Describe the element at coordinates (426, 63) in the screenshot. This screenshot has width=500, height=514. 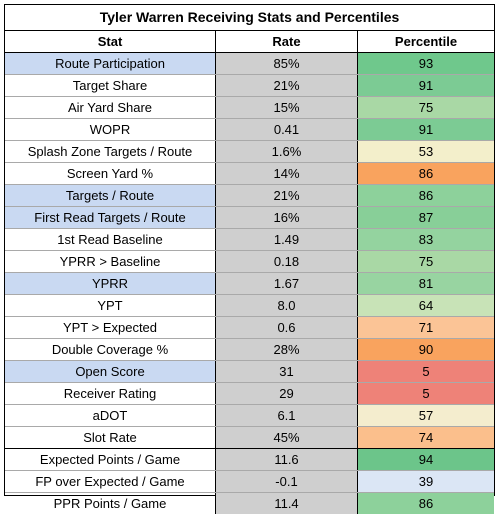
I see `percentile-cell: 93` at that location.